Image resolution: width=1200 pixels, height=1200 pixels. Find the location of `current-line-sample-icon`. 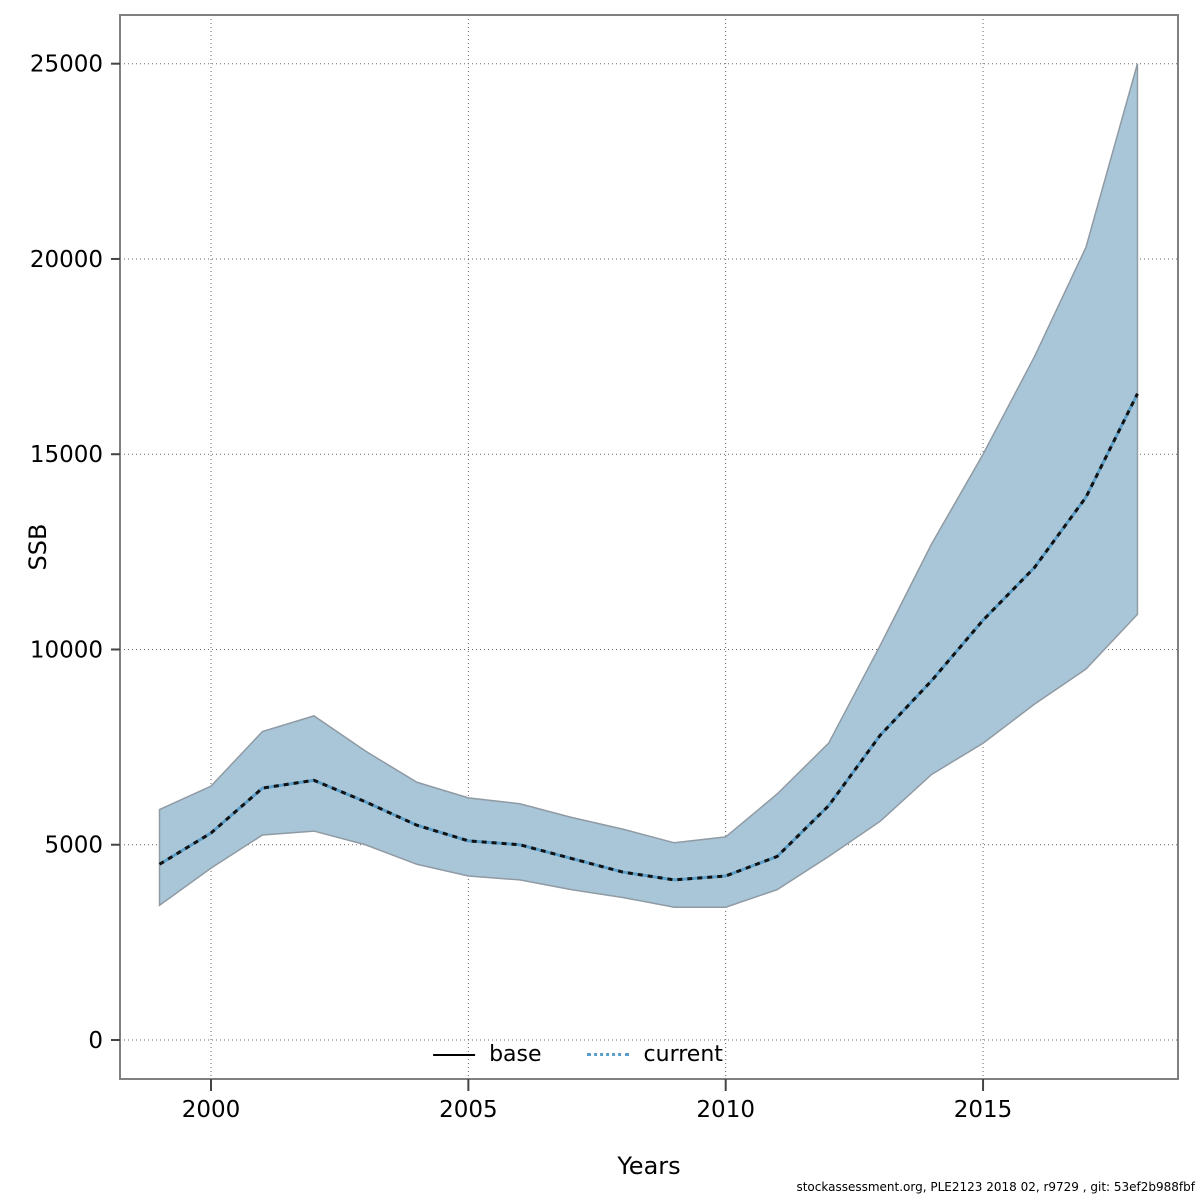

current-line-sample-icon is located at coordinates (608, 1054).